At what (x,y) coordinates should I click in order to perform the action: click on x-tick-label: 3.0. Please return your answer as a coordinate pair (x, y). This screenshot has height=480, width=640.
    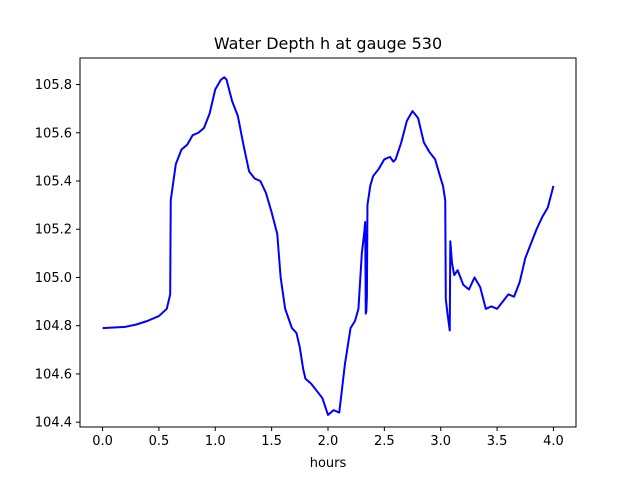
    Looking at the image, I should click on (440, 441).